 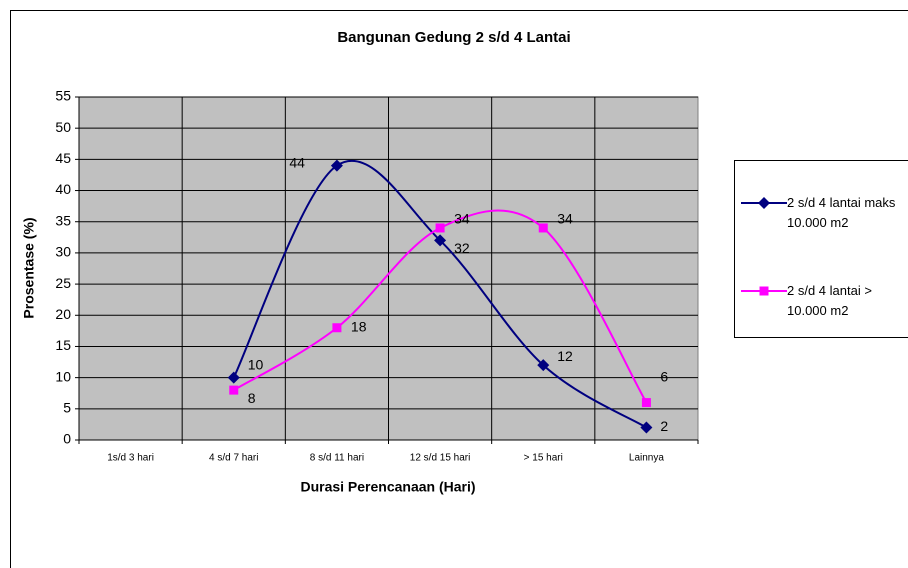 I want to click on y-tick-label: 45, so click(x=63, y=158).